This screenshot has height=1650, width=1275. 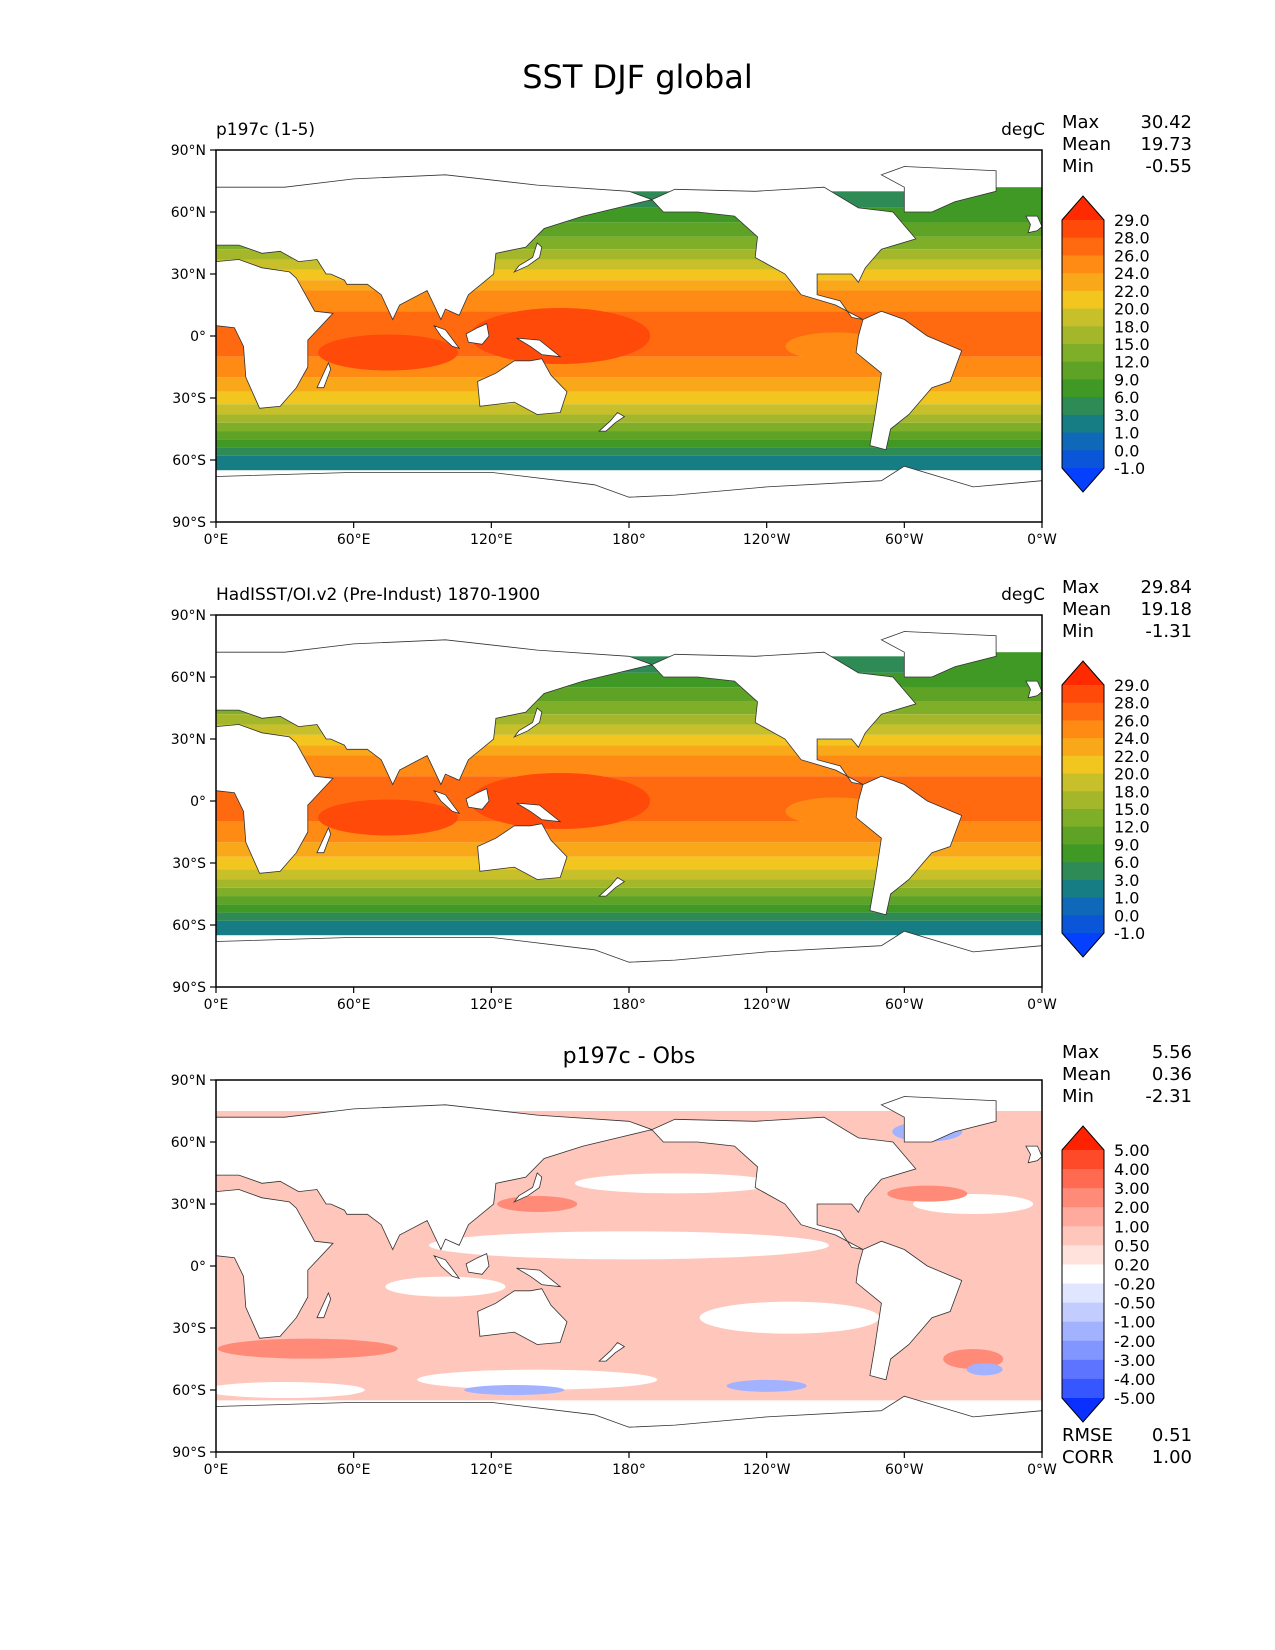 I want to click on stats-box: Max 30.42 Mean 19.73 Min -0.55, so click(x=1127, y=145).